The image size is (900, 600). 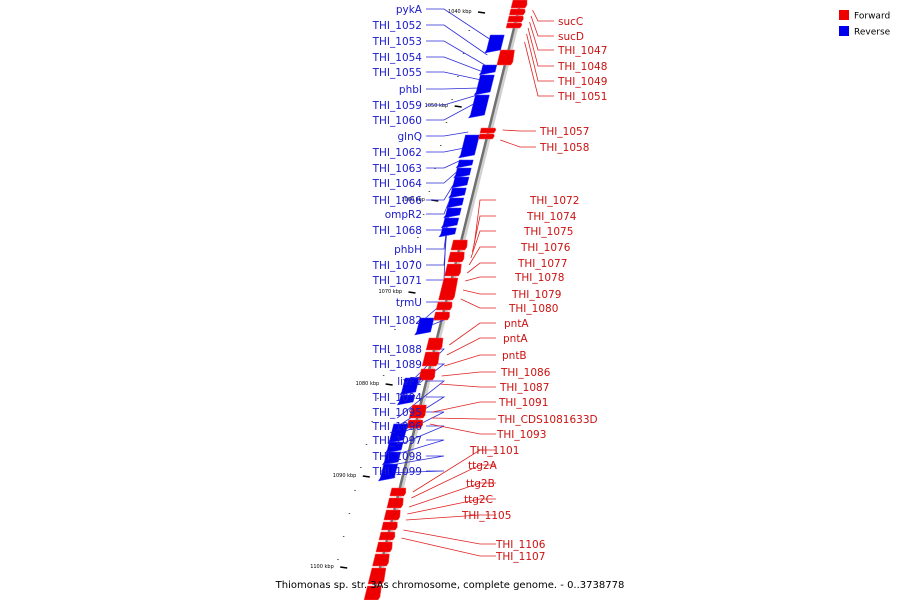 I want to click on reverse-gene-label: THI_1053, so click(x=397, y=42).